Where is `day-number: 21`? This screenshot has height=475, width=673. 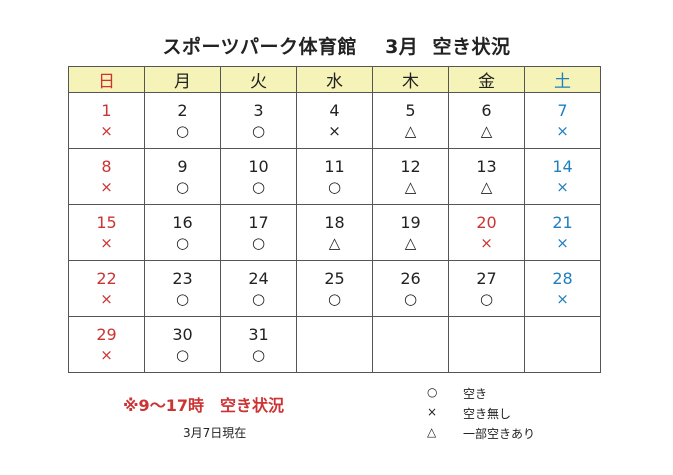
day-number: 21 is located at coordinates (562, 222).